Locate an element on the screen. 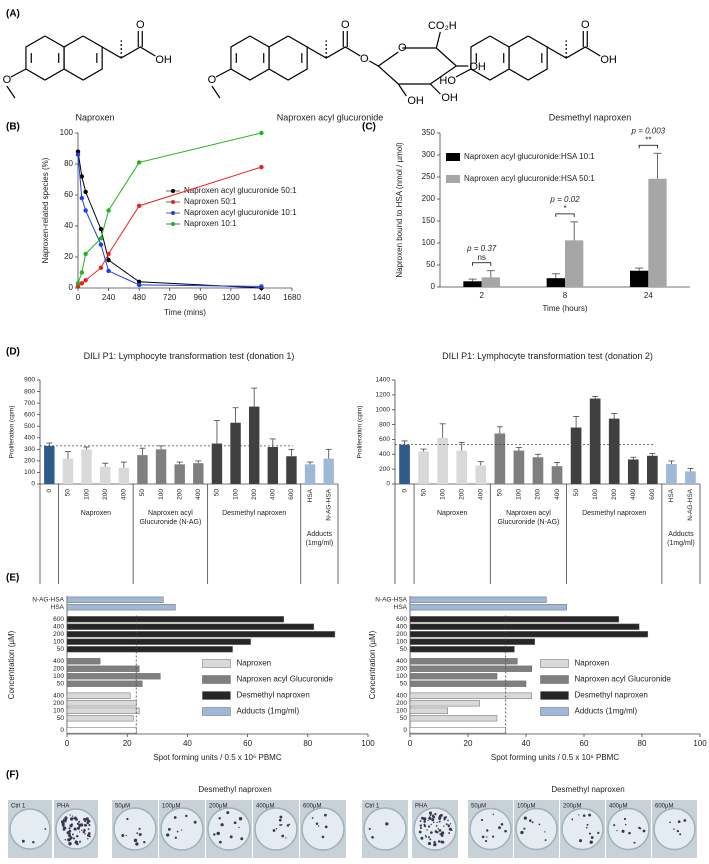 This screenshot has height=864, width=709. x-tick-label: 0 is located at coordinates (410, 743).